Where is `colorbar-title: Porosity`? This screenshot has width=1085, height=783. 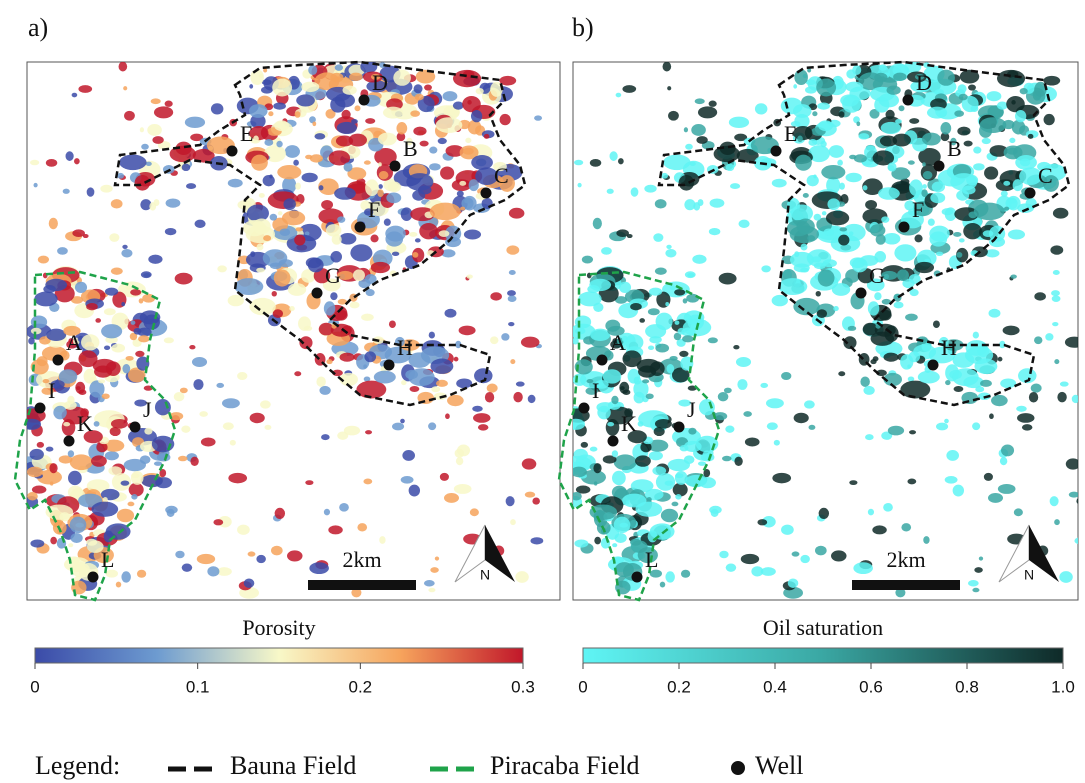
colorbar-title: Porosity is located at coordinates (278, 627).